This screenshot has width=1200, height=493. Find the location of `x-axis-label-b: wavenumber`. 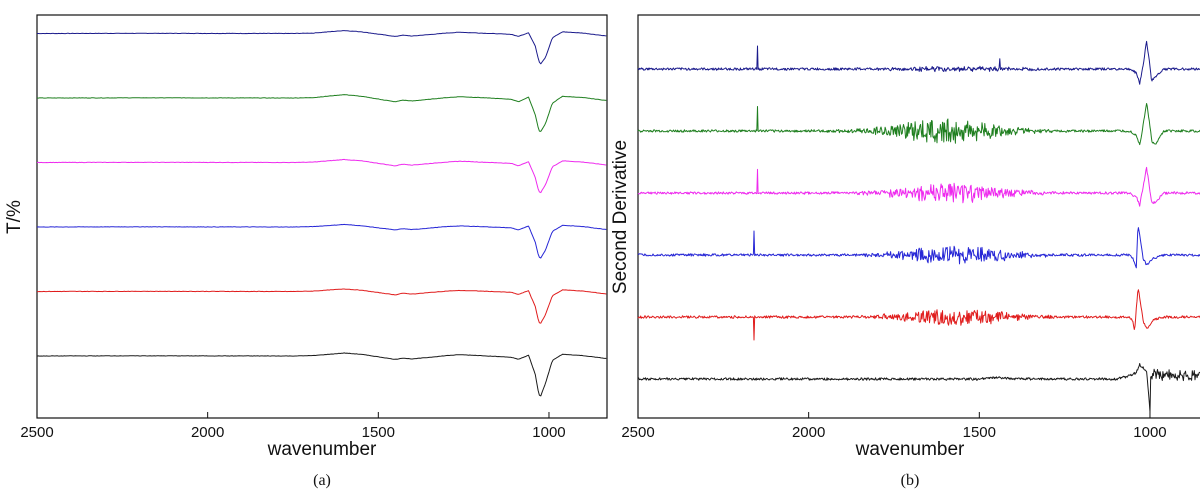

x-axis-label-b: wavenumber is located at coordinates (910, 449).